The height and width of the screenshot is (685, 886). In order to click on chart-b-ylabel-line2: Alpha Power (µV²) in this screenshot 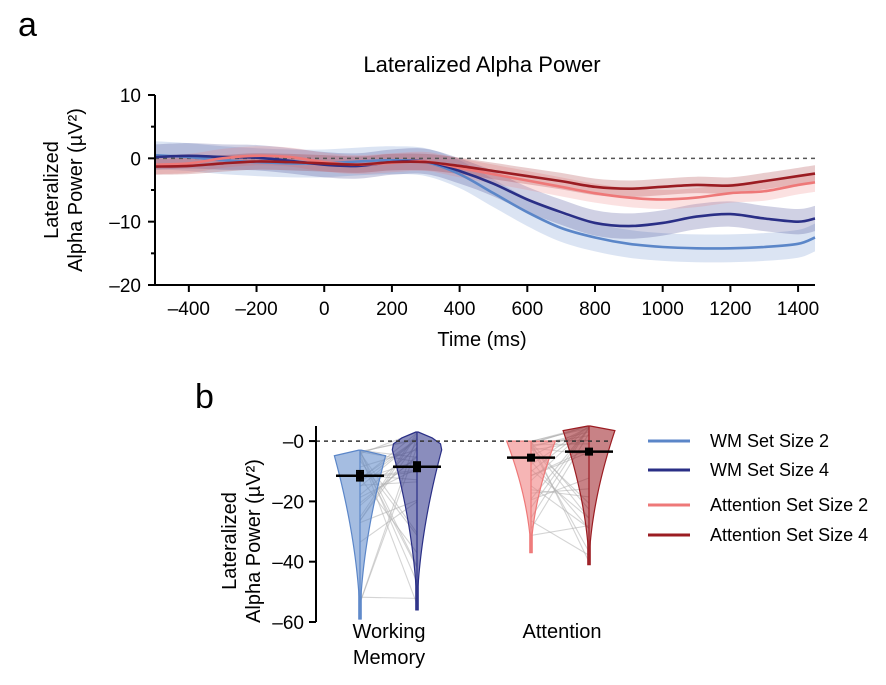, I will do `click(254, 541)`.